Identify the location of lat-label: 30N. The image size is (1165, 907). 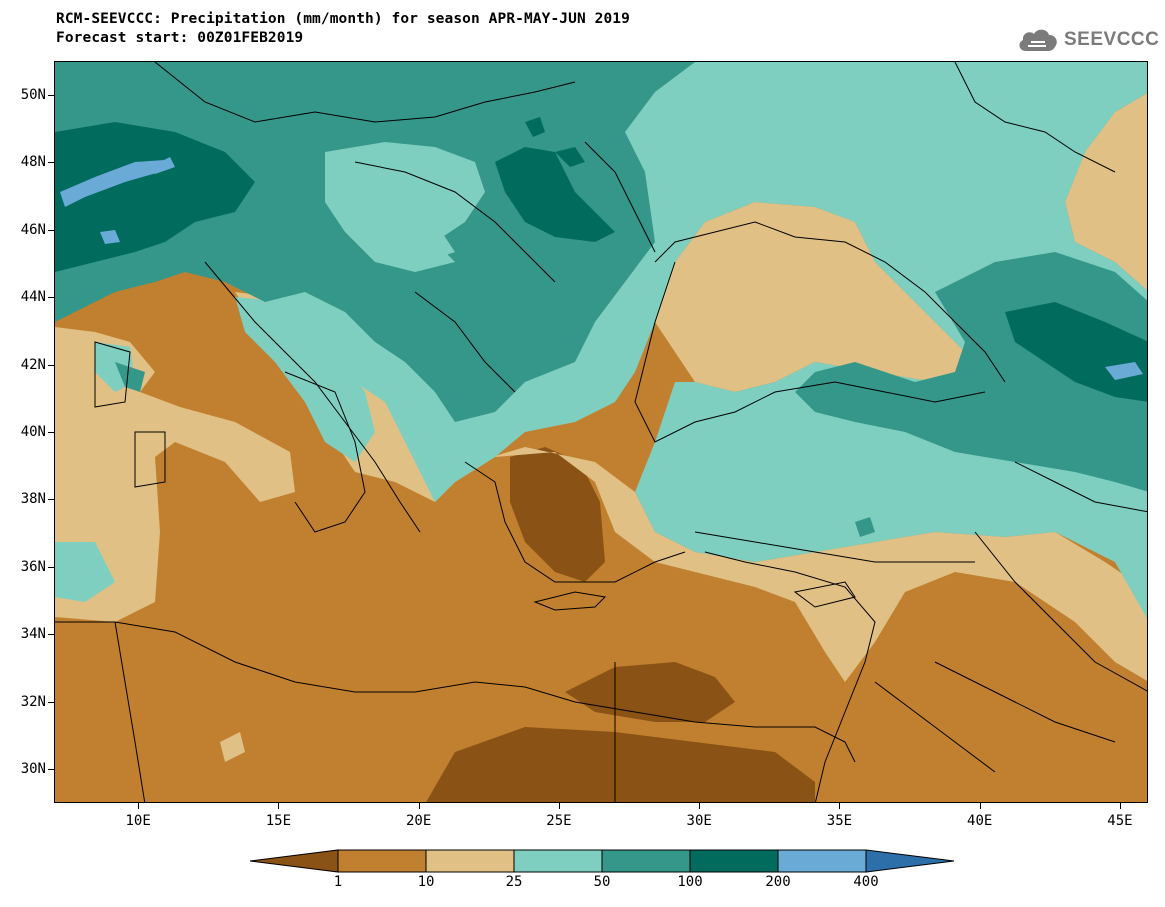
(33, 769).